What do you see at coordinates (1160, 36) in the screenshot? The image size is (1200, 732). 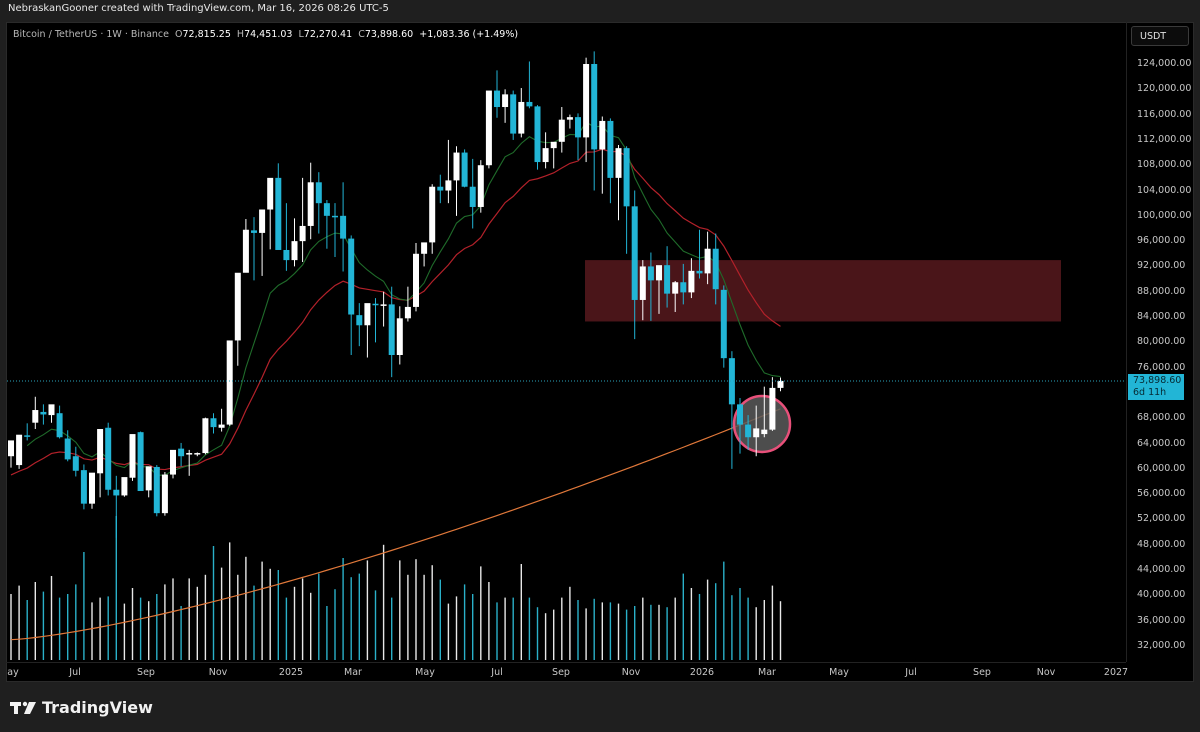 I see `currency-button: USDT` at bounding box center [1160, 36].